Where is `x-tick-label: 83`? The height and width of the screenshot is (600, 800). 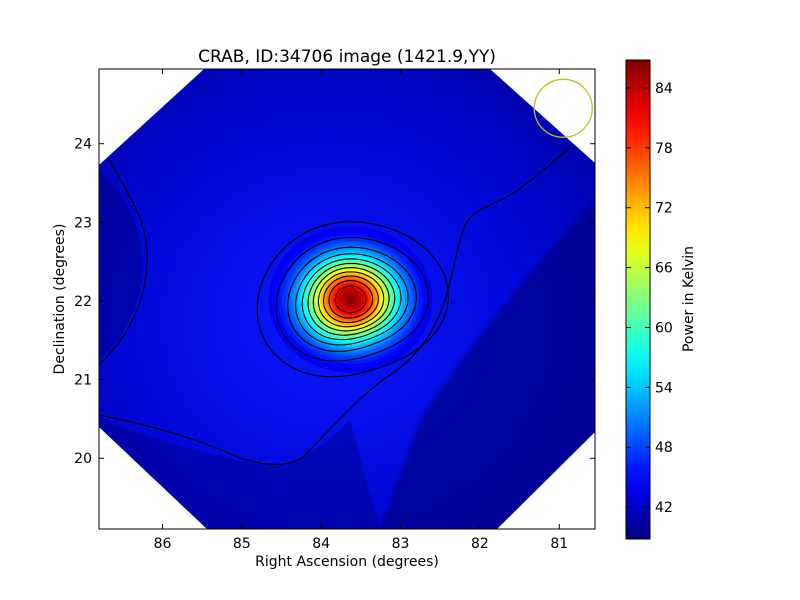
x-tick-label: 83 is located at coordinates (401, 544).